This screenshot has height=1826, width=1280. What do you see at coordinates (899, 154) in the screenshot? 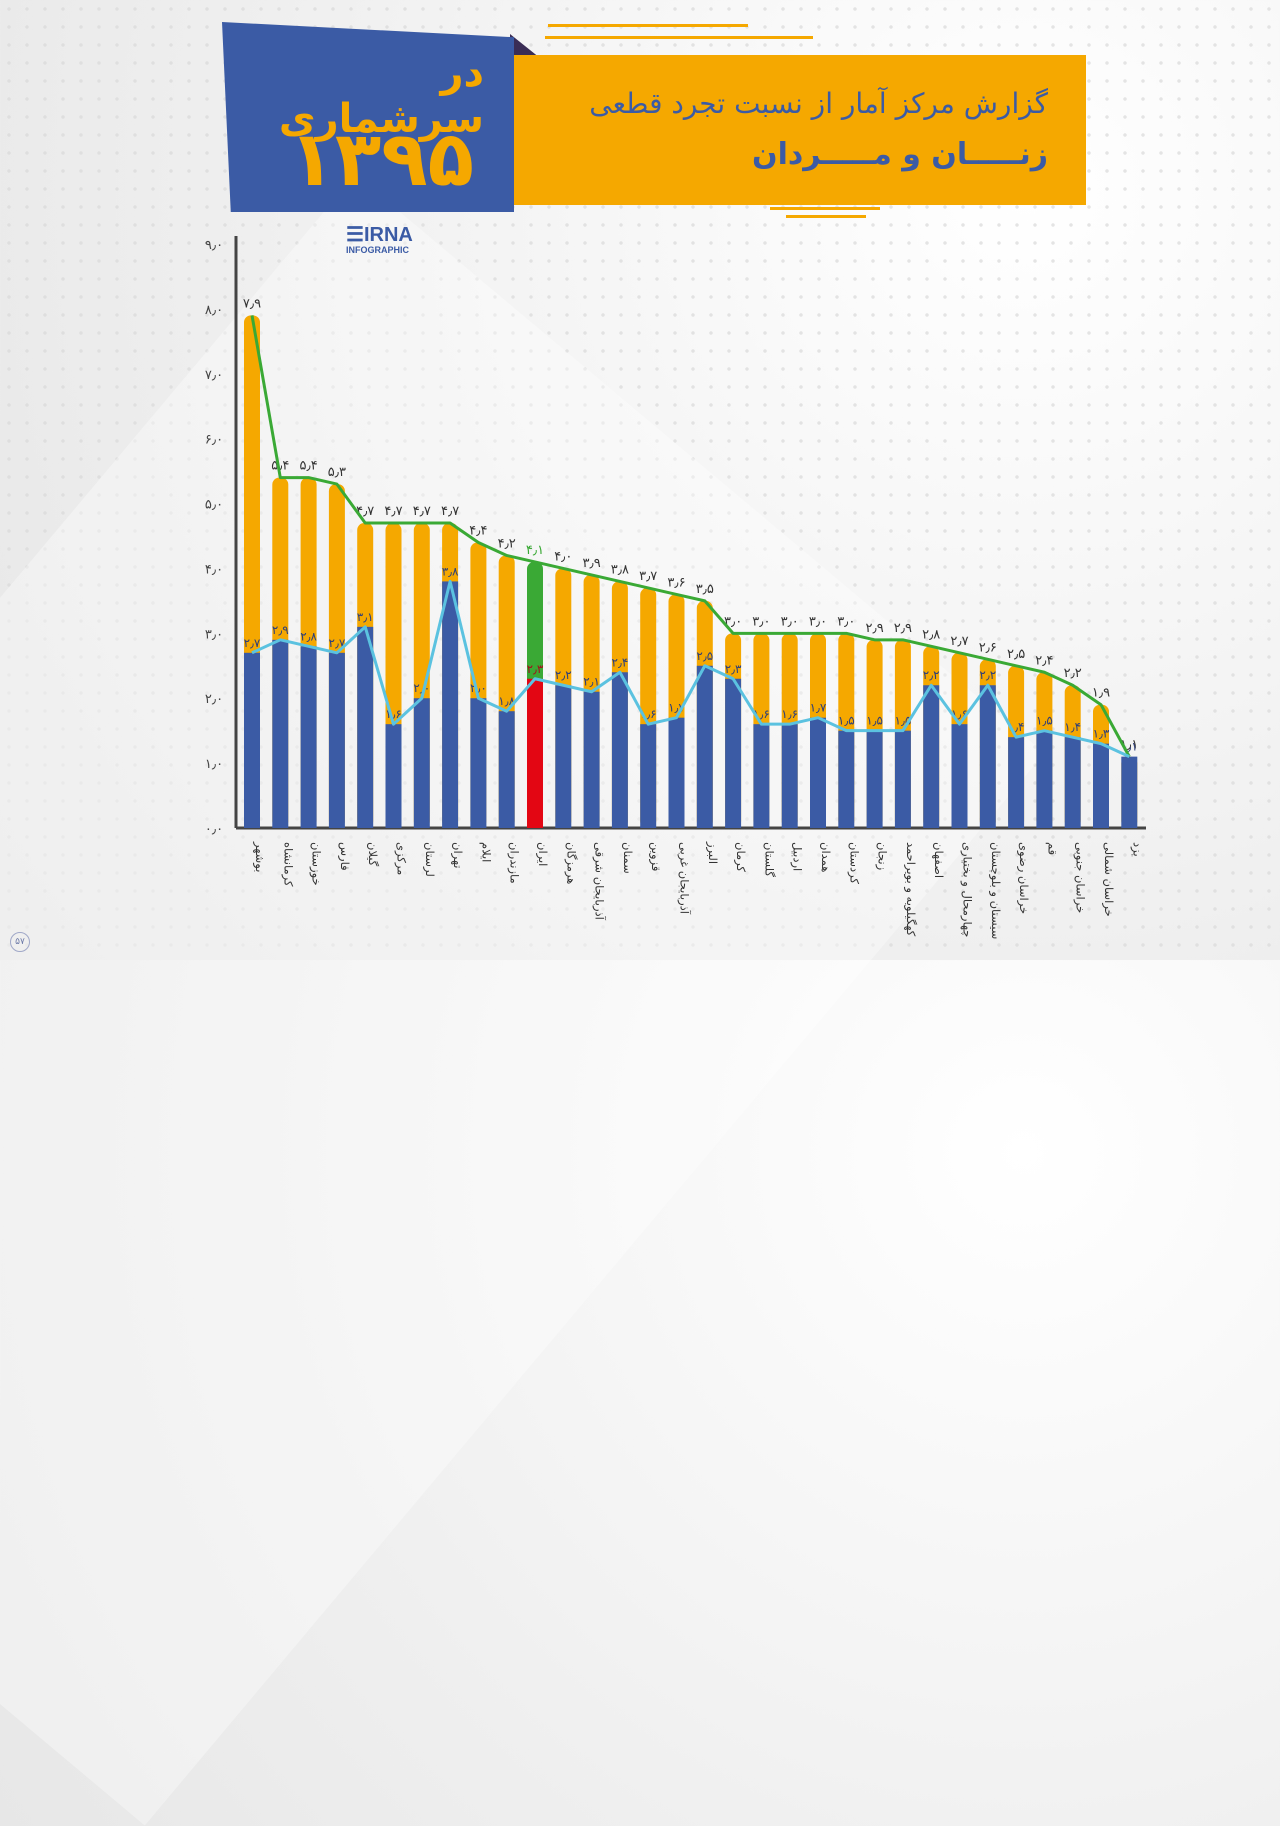
I see `title-line2: زنـــــان و مـــــردان` at bounding box center [899, 154].